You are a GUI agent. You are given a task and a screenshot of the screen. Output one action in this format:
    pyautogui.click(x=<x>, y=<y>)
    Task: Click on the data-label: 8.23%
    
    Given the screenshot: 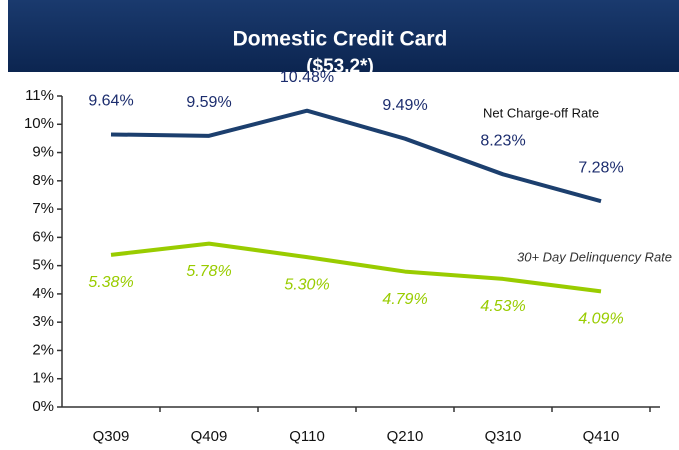 What is the action you would take?
    pyautogui.click(x=502, y=141)
    